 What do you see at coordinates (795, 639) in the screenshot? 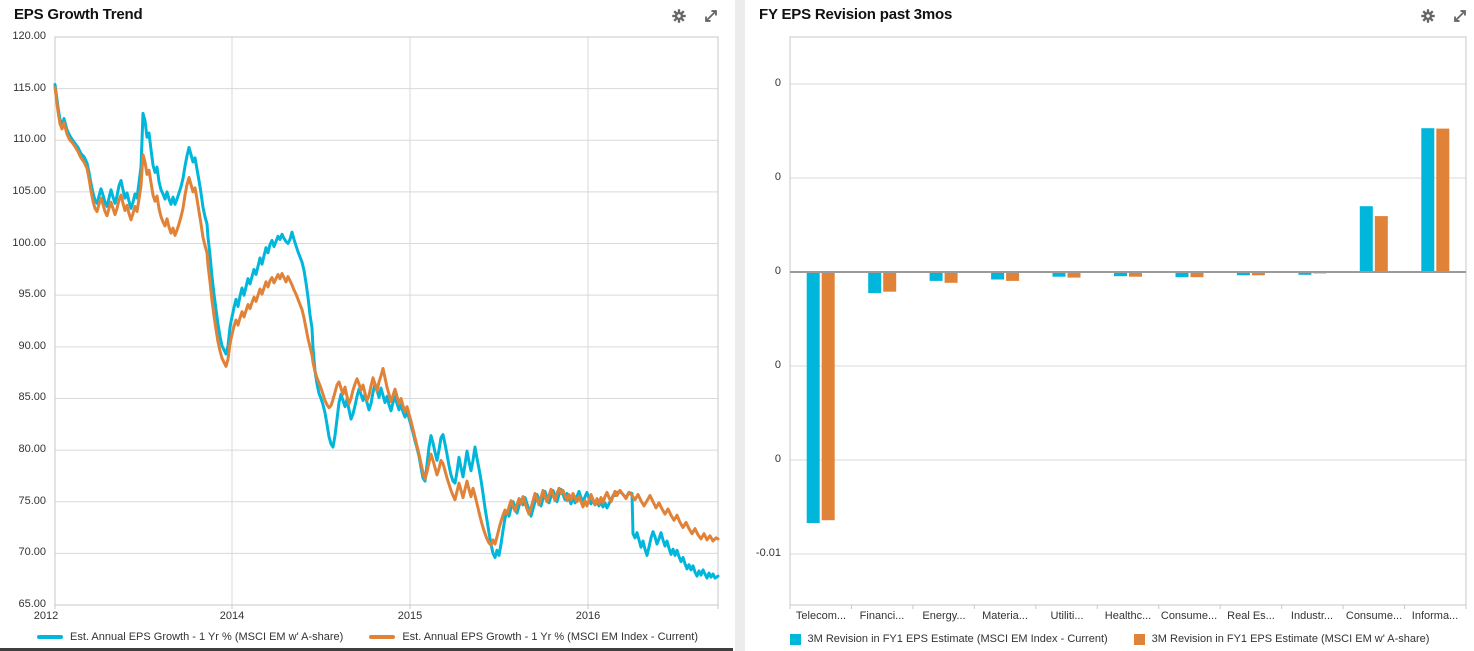
I see `cyan-square-swatch` at bounding box center [795, 639].